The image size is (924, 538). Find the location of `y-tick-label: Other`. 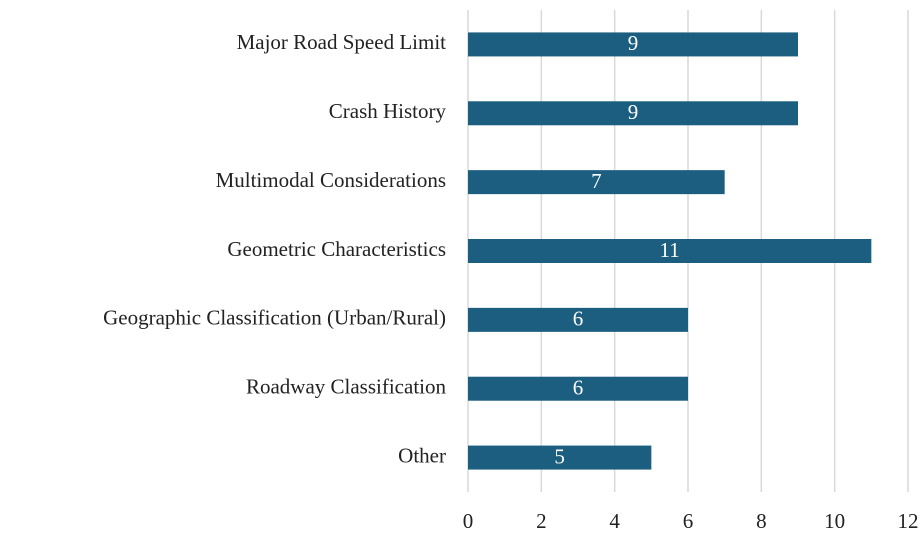

y-tick-label: Other is located at coordinates (422, 455).